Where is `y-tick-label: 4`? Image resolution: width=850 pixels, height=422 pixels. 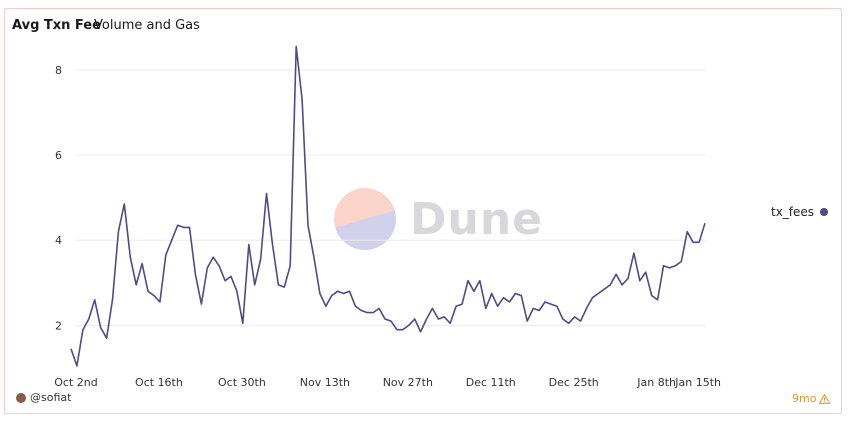 y-tick-label: 4 is located at coordinates (58, 240).